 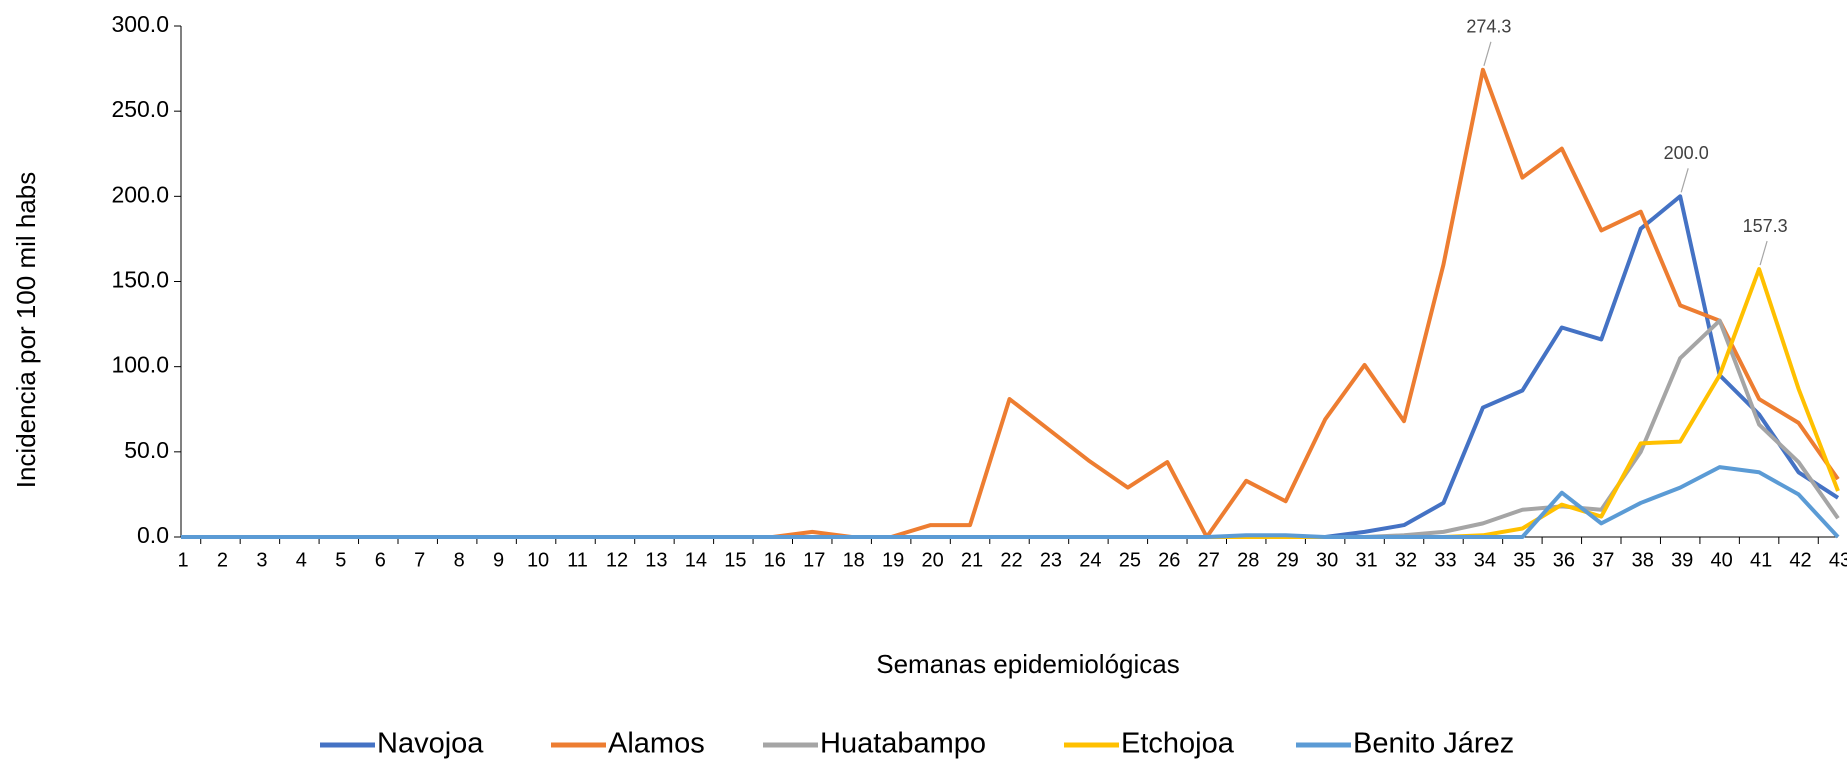 I want to click on x-tick-label: 22, so click(x=1011, y=560).